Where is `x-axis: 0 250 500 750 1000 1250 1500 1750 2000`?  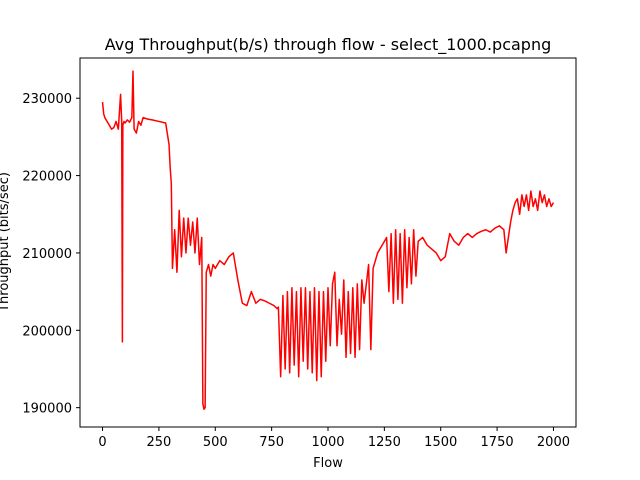 x-axis: 0 250 500 750 1000 1250 1500 1750 2000 is located at coordinates (334, 438).